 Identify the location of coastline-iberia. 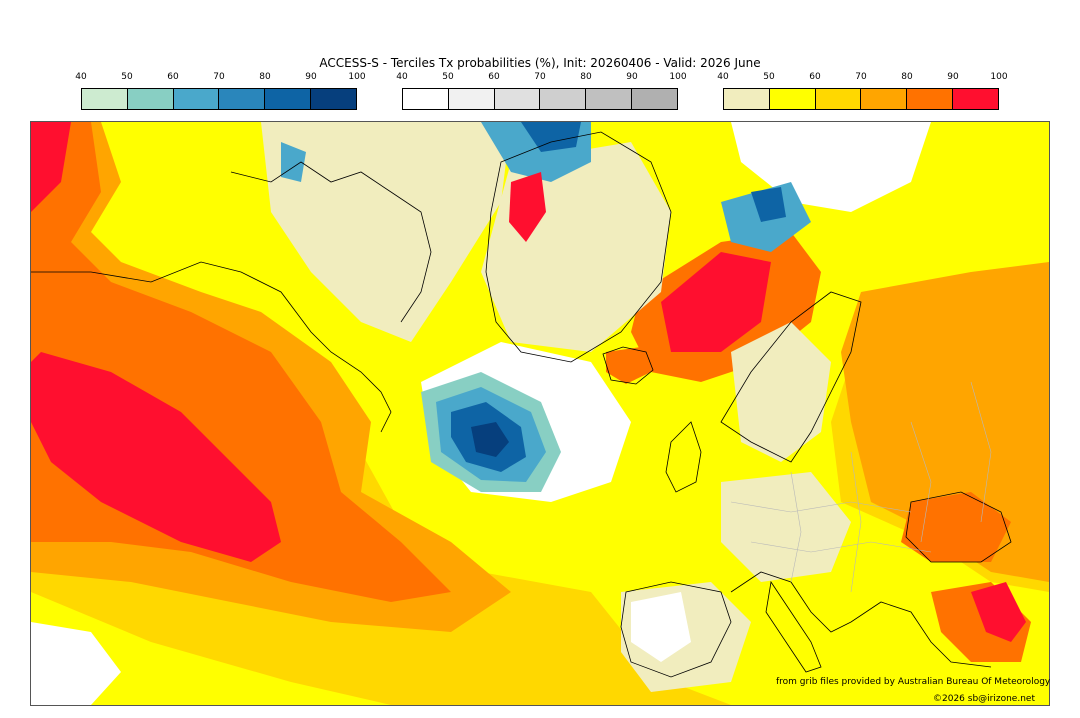
(676, 629).